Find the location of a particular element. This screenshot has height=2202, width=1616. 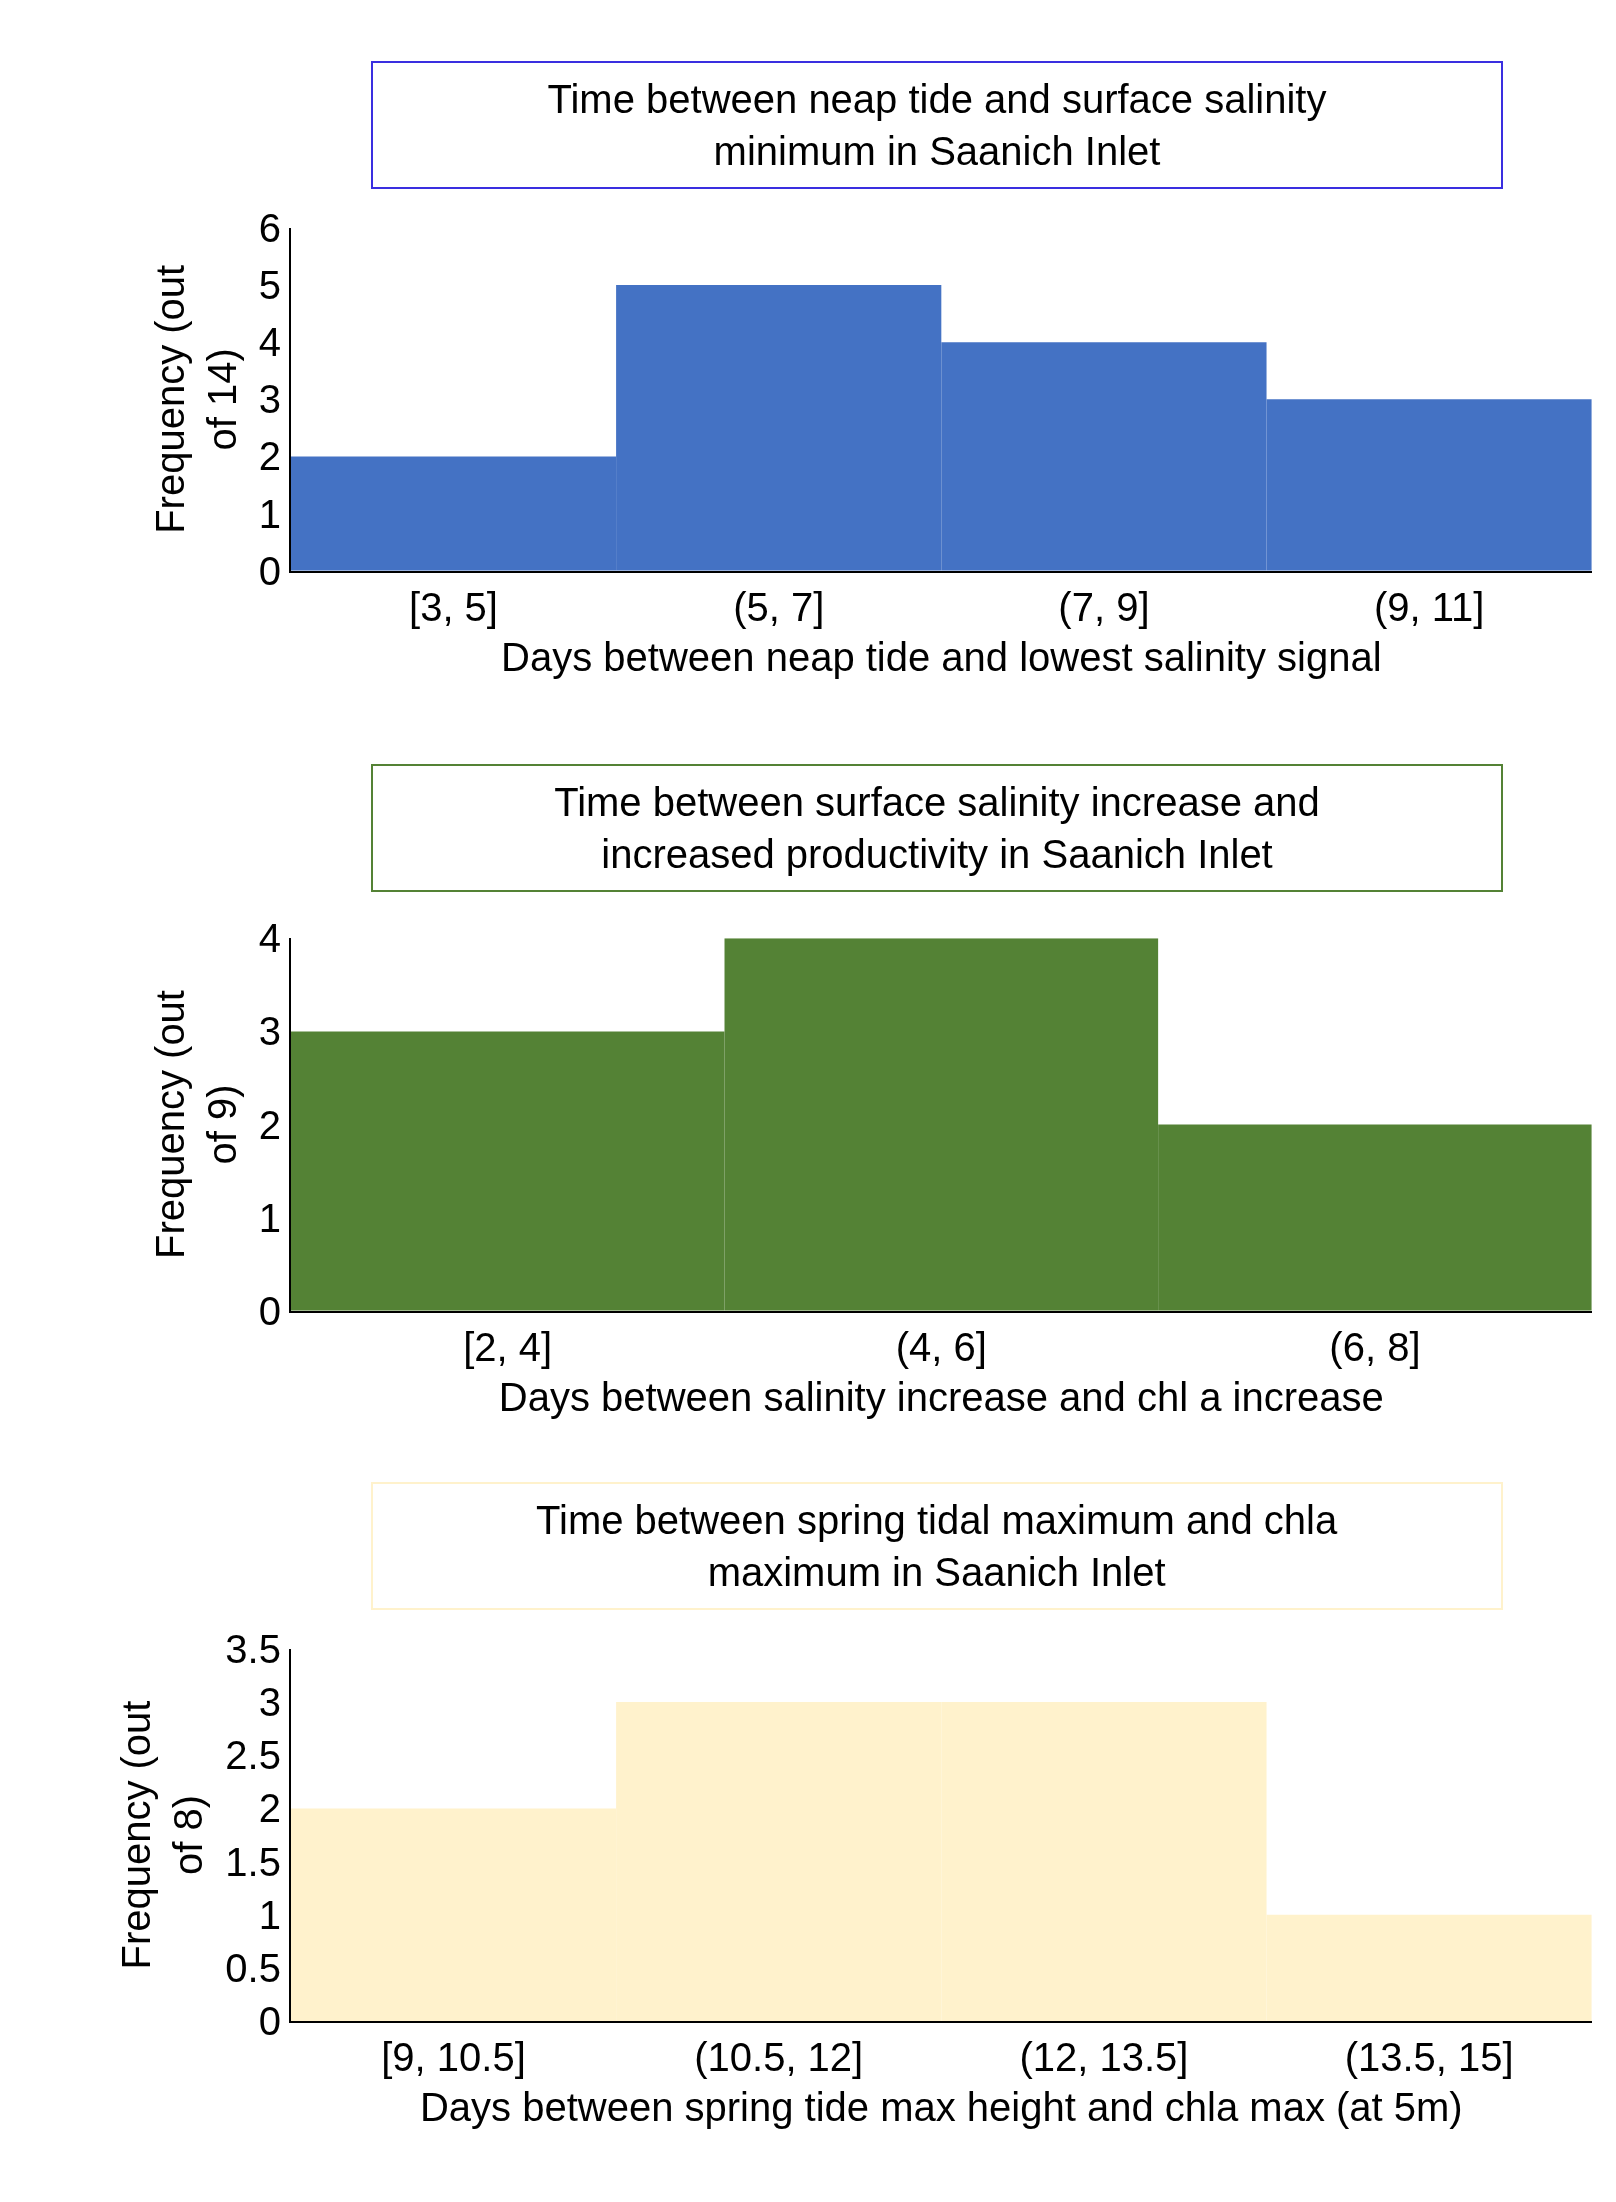

y-tick-label: 6 is located at coordinates (269, 227).